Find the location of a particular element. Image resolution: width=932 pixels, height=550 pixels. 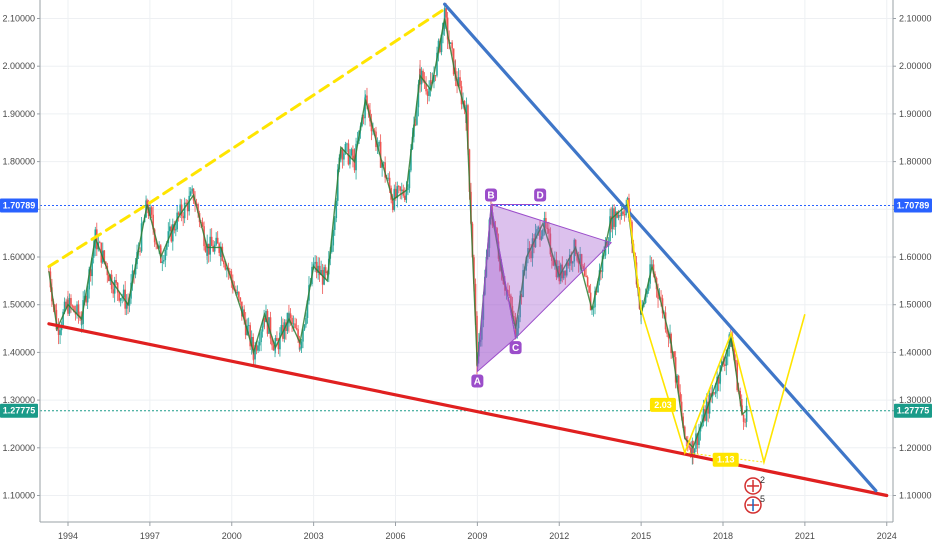

y-tick-label-right: 2.00000 is located at coordinates (915, 66).